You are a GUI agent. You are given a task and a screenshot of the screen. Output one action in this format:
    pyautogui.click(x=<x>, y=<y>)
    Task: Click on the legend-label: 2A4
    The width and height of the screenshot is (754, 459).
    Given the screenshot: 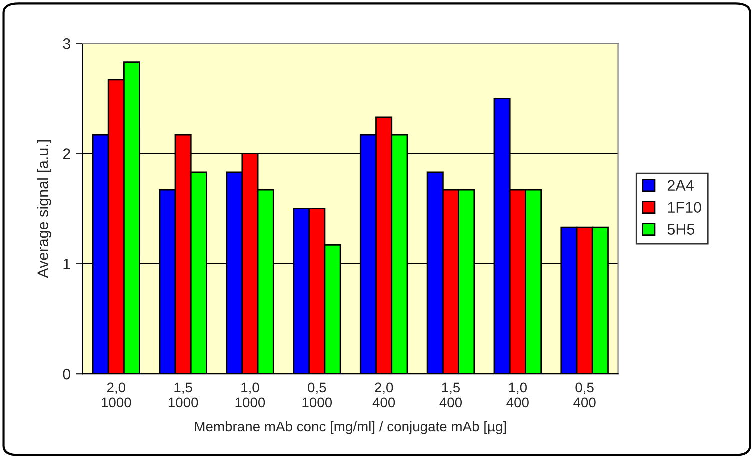 What is the action you would take?
    pyautogui.click(x=681, y=185)
    